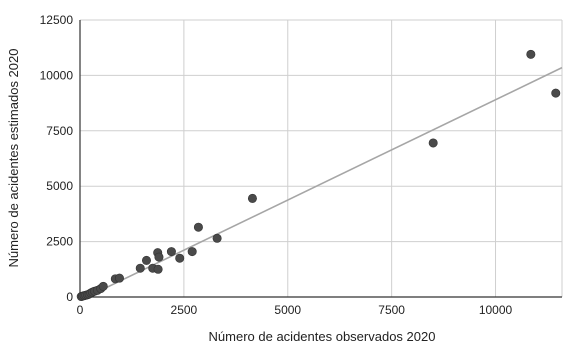  What do you see at coordinates (69, 297) in the screenshot?
I see `y-tick-label: 0` at bounding box center [69, 297].